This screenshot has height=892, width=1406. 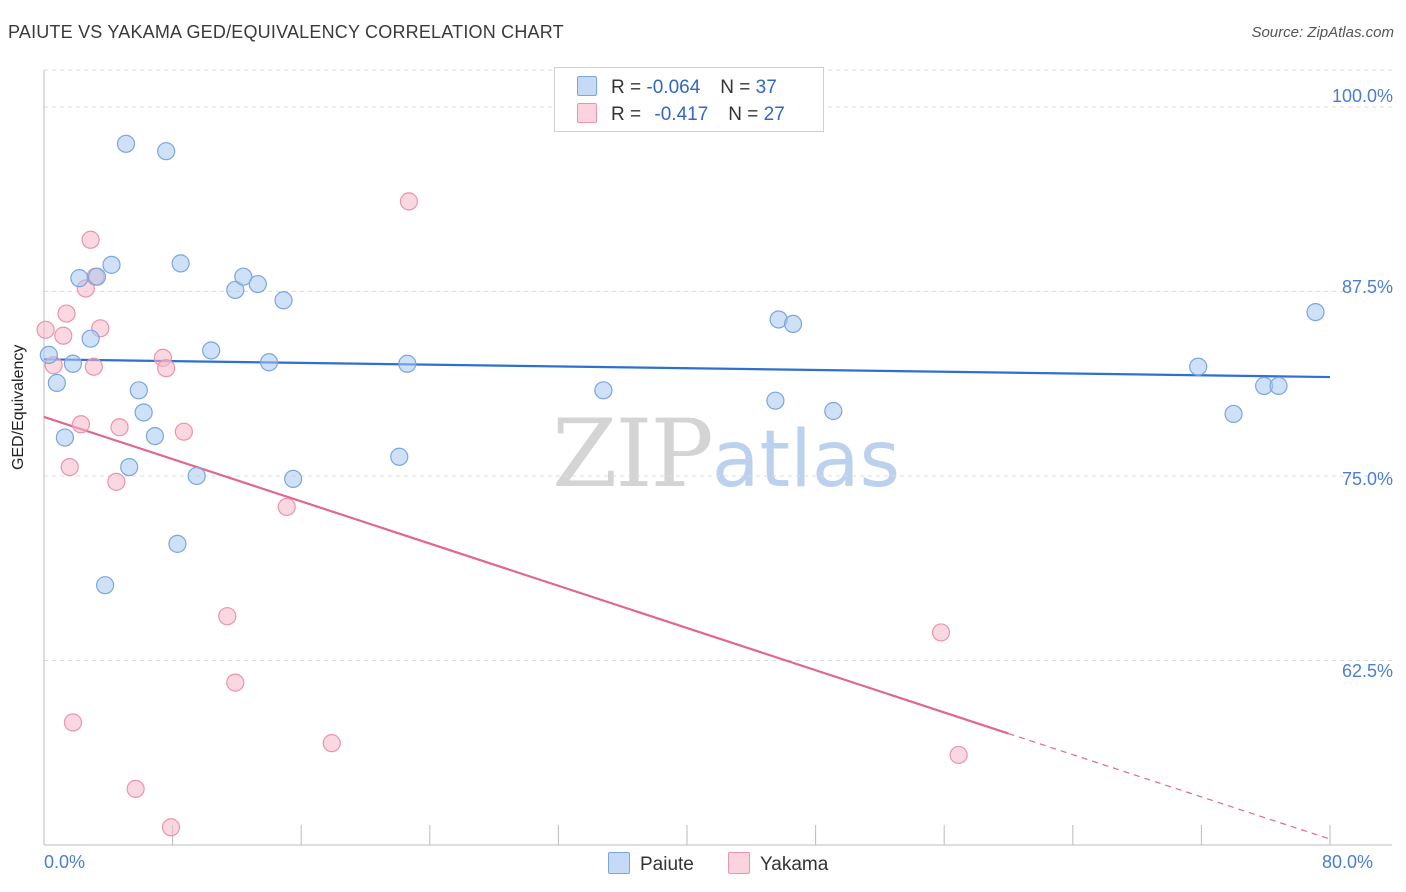 I want to click on y-tick-label: 100.0%, so click(x=1362, y=96).